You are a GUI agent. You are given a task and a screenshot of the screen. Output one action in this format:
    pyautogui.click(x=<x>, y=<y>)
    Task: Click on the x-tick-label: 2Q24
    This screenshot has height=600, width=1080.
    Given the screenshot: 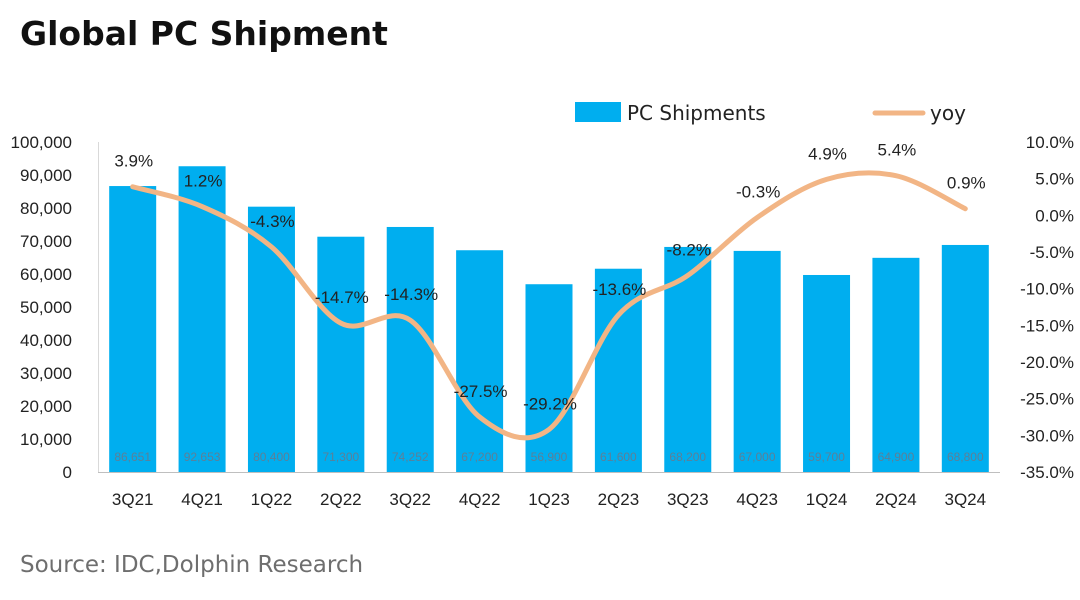 What is the action you would take?
    pyautogui.click(x=896, y=499)
    